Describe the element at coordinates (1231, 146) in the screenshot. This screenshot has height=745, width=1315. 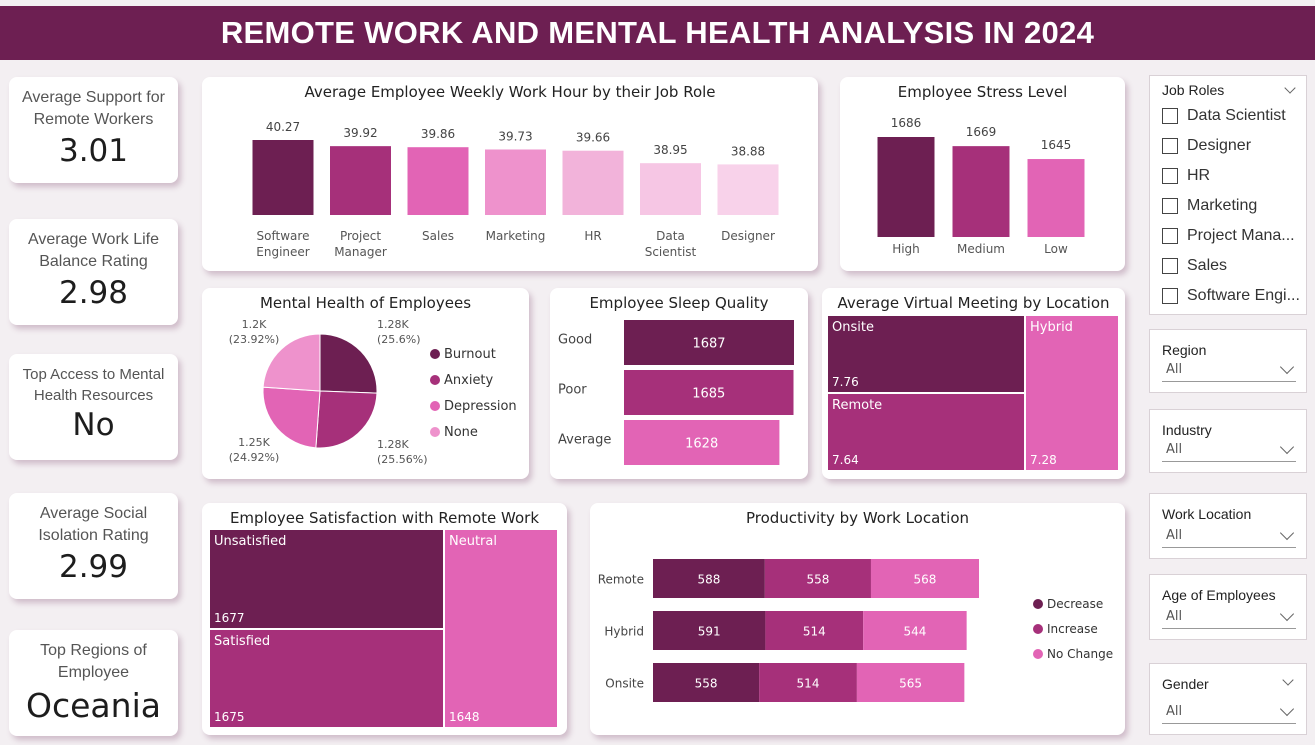
I see `checkbox-item: Designer` at that location.